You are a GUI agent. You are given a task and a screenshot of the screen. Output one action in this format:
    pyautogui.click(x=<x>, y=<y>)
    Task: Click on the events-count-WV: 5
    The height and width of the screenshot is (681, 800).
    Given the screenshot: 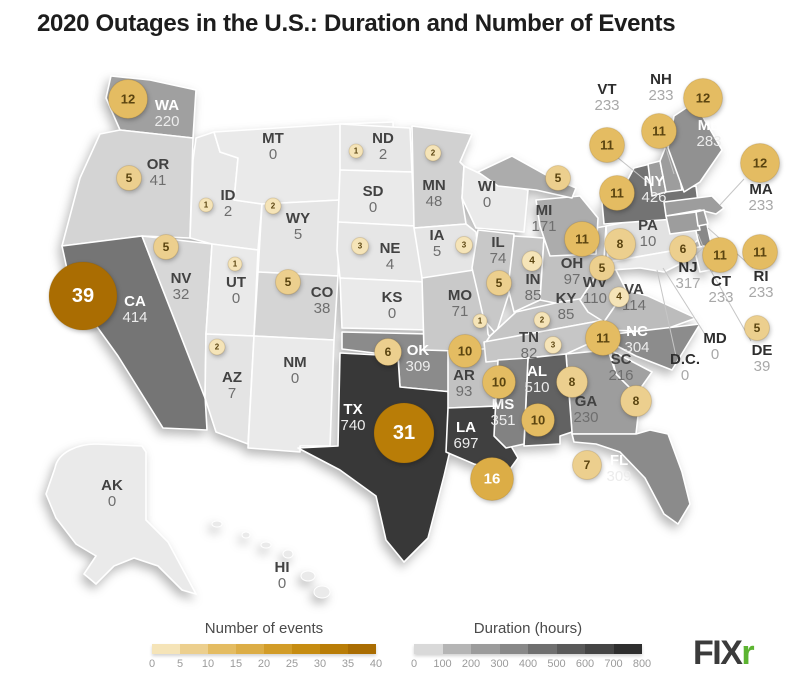 What is the action you would take?
    pyautogui.click(x=602, y=268)
    